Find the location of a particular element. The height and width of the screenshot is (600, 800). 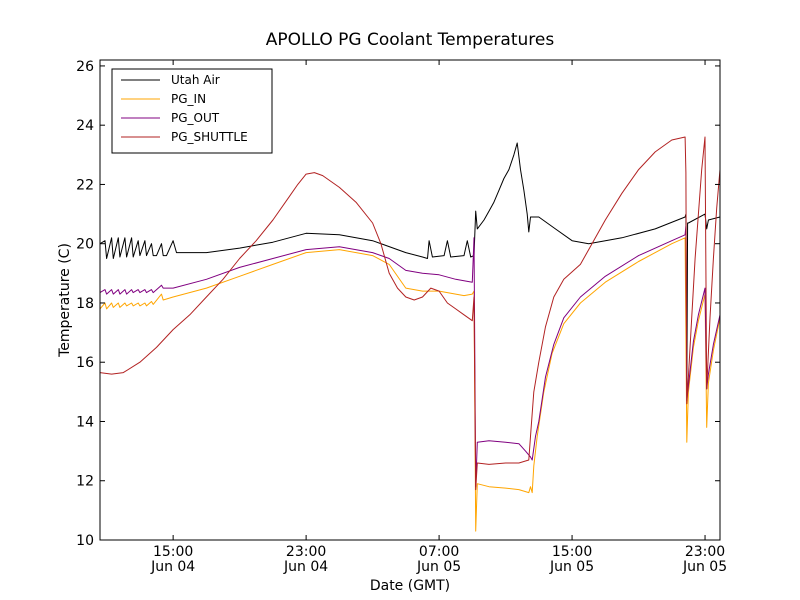

legend: Utah Air PG_IN PG_OUT PG_SHUTTLE is located at coordinates (192, 111).